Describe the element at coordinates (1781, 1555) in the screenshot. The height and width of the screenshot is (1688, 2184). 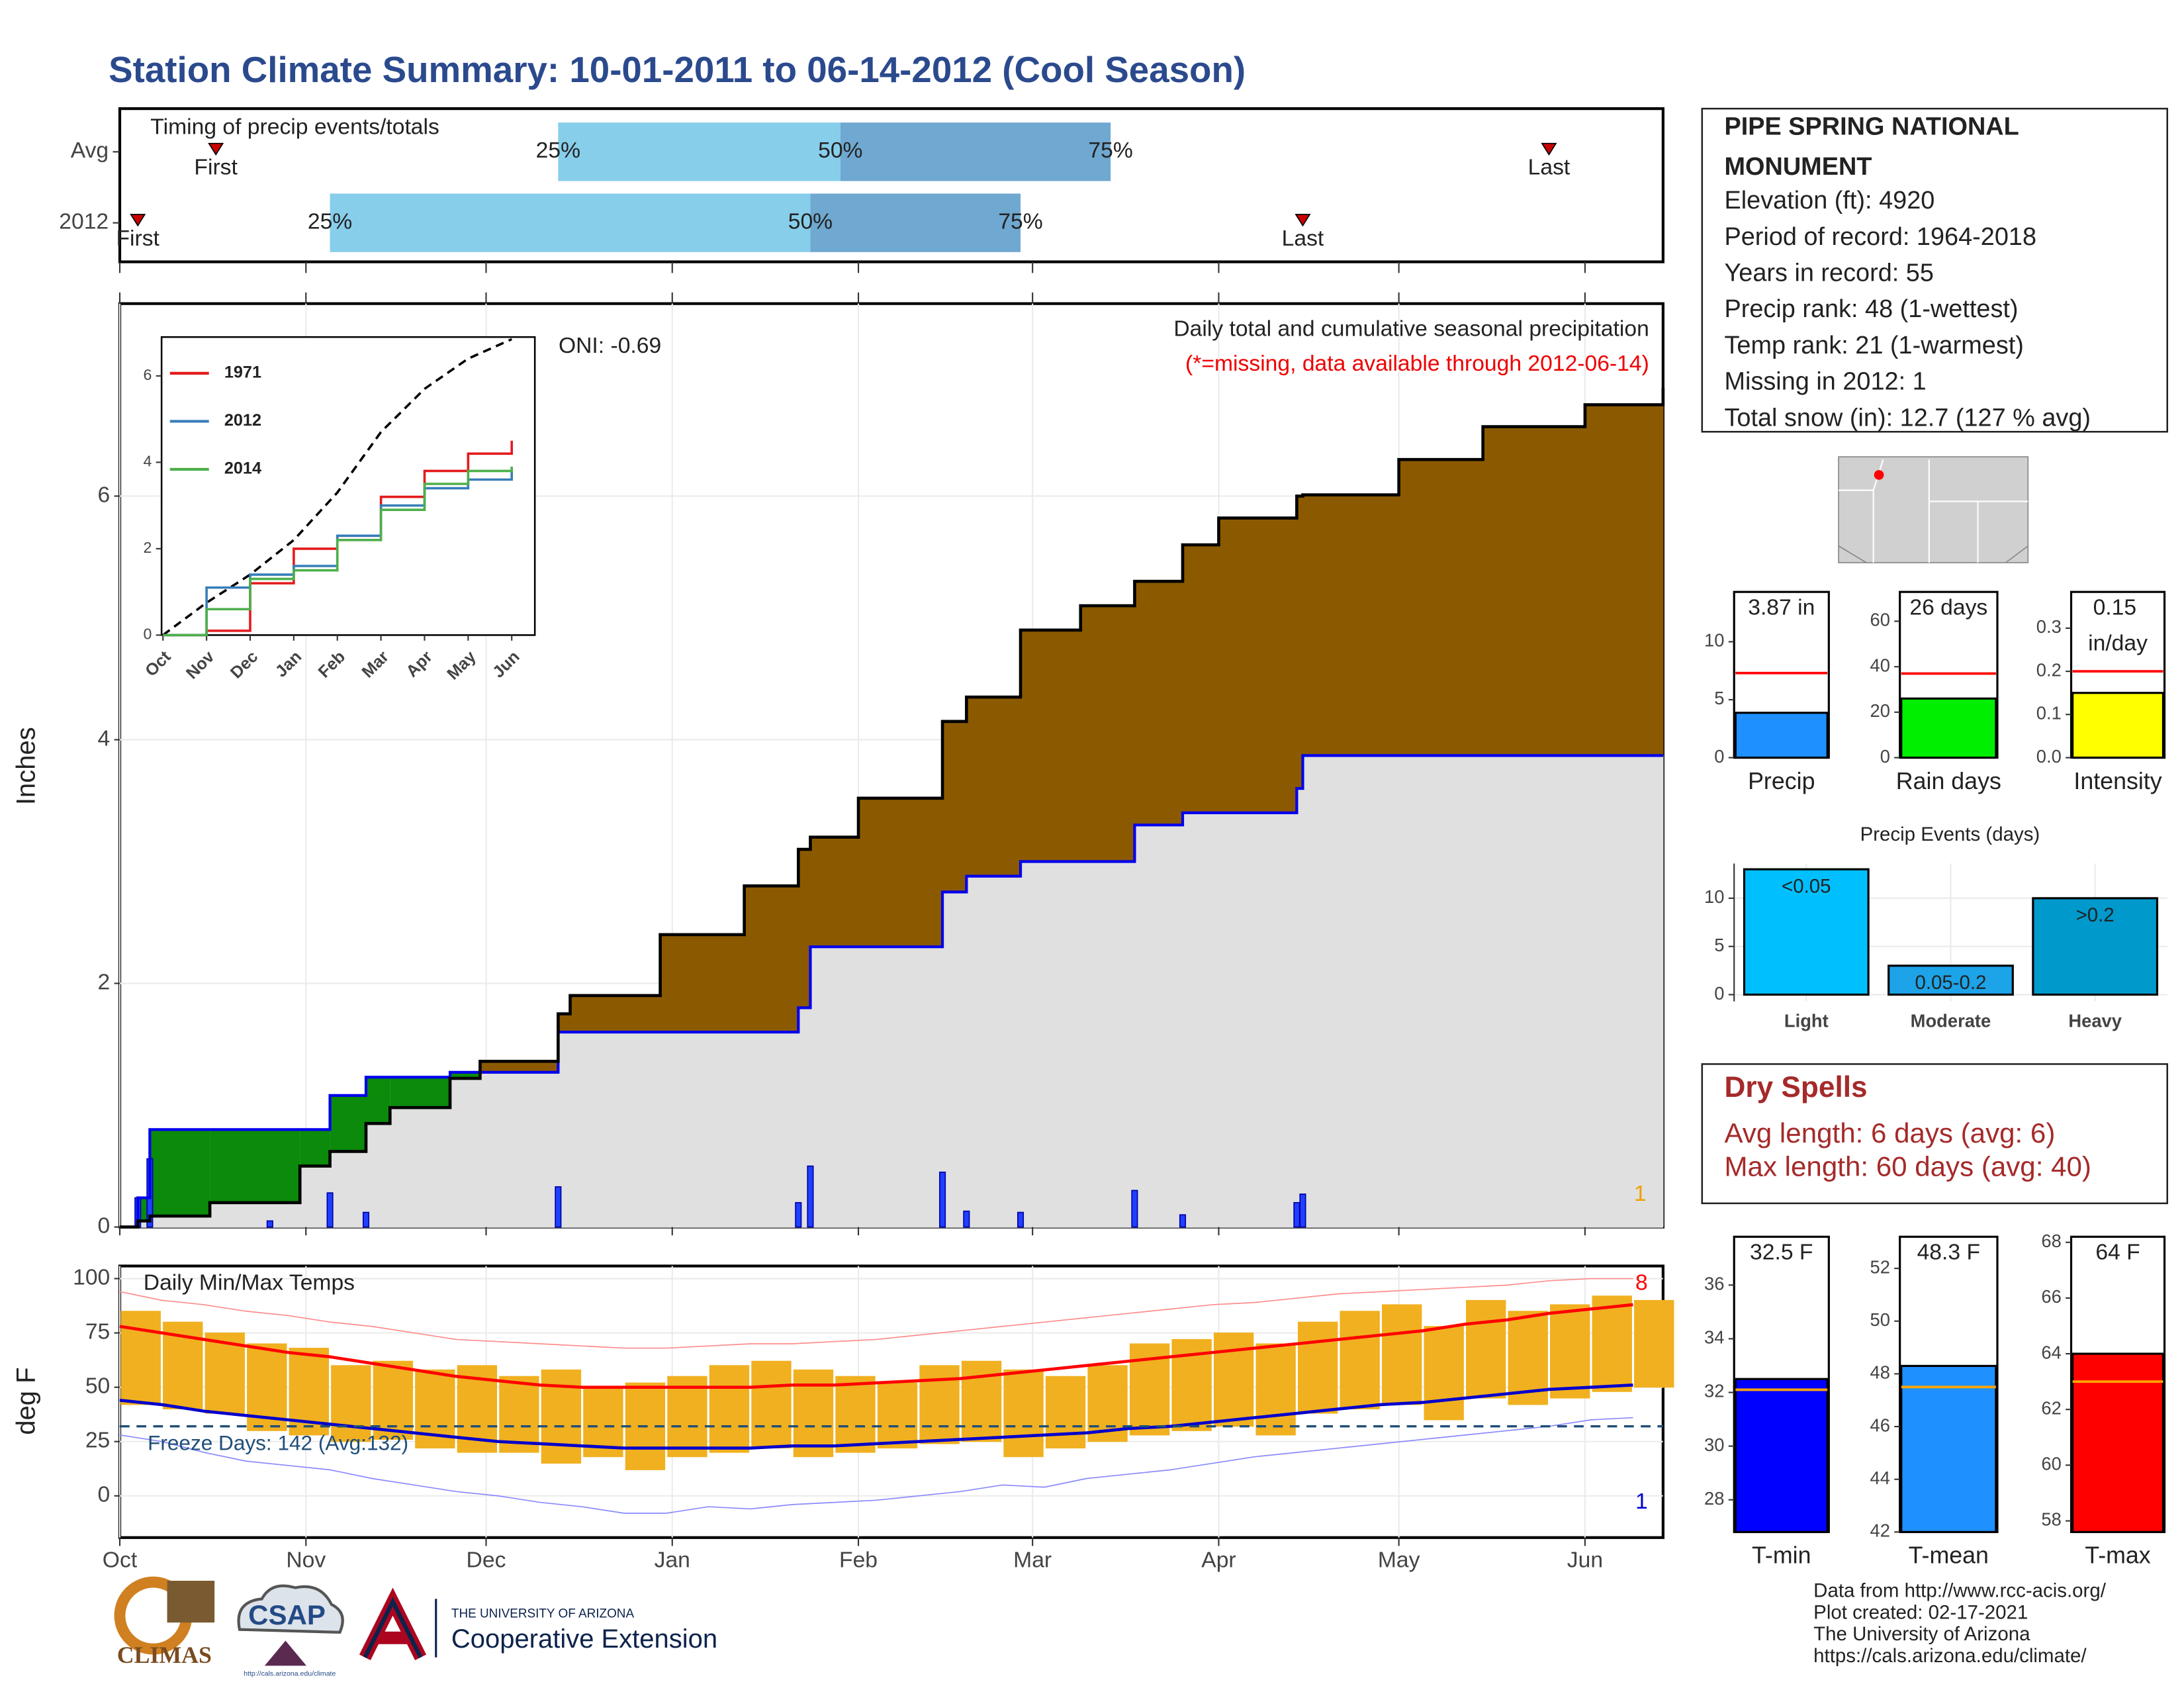
I see `category-label: T-min` at that location.